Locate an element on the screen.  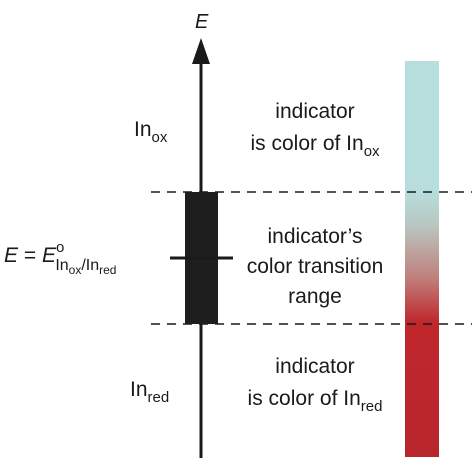
standard-potential-label: E = Eo Inox/Inred is located at coordinates (60, 258).